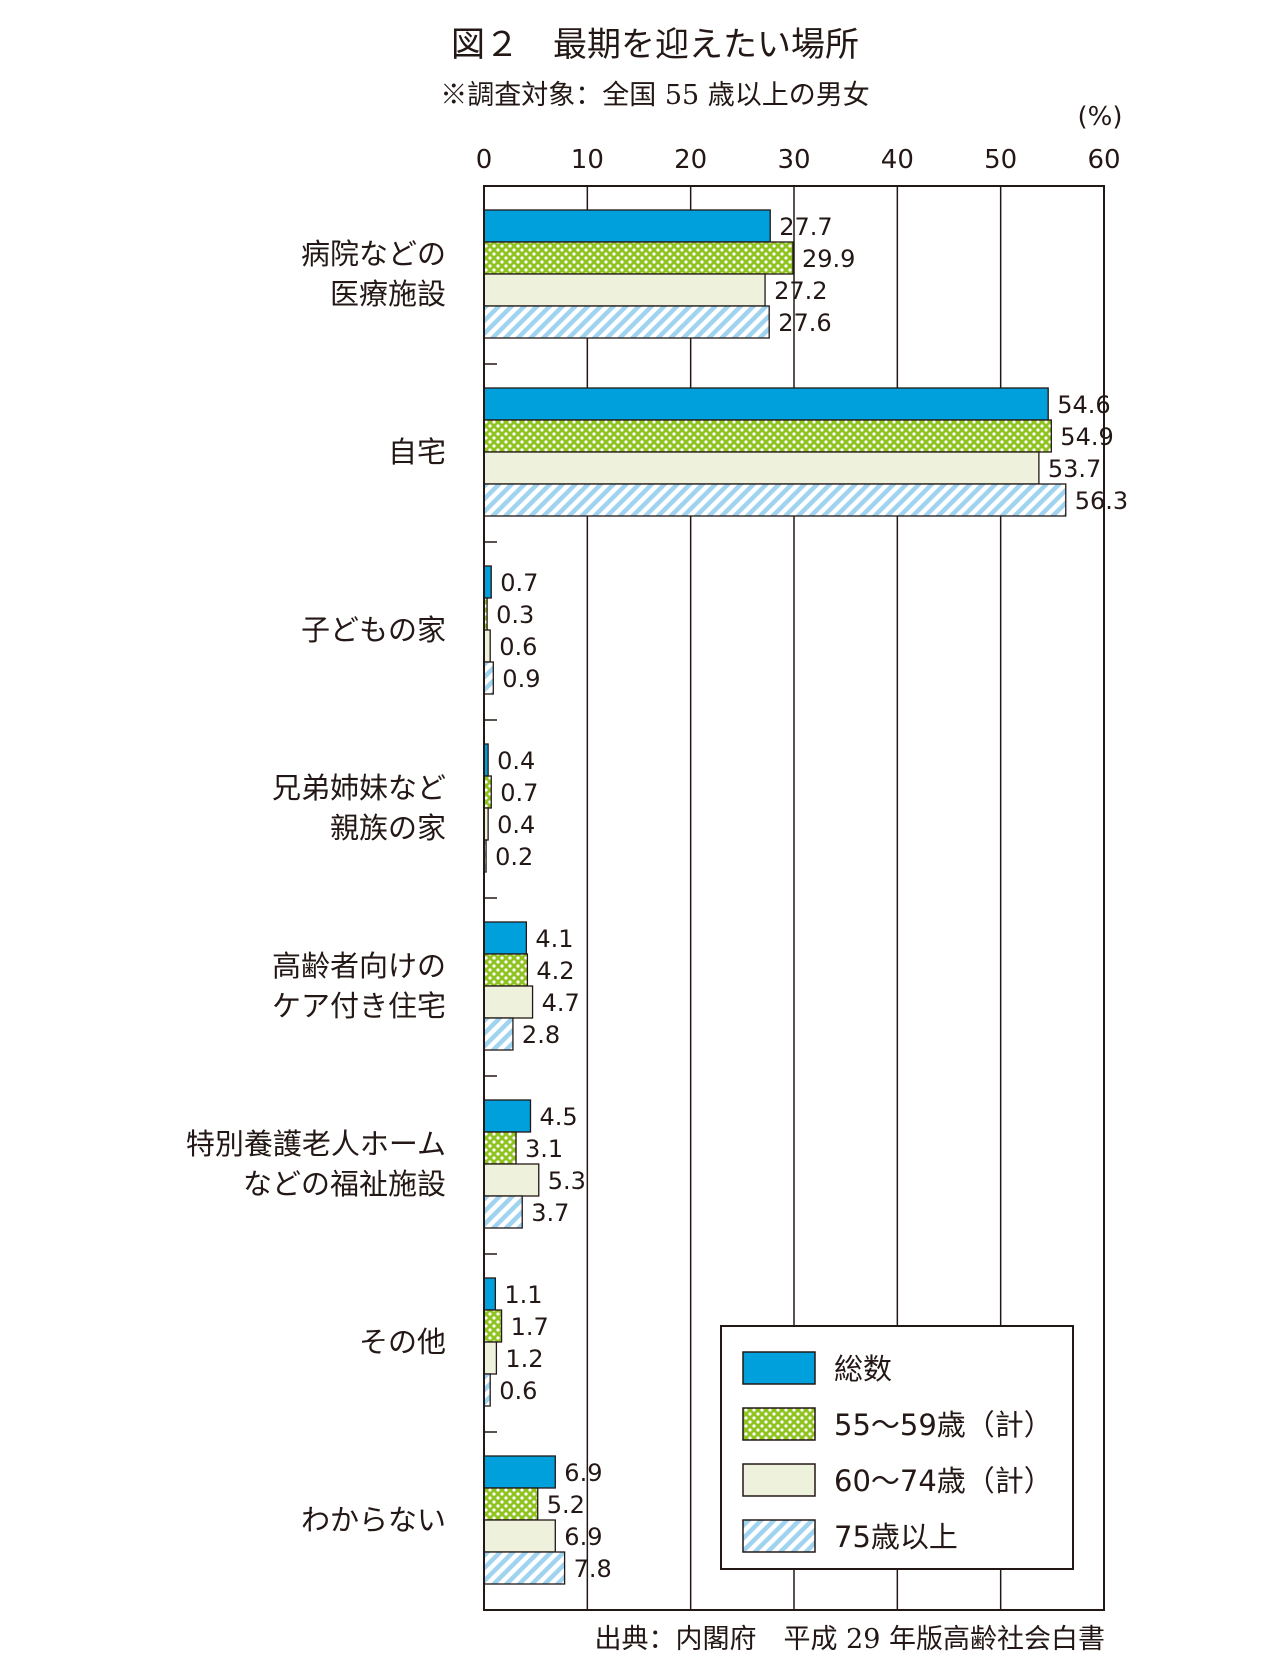  I want to click on x-tick-label: 10, so click(587, 160).